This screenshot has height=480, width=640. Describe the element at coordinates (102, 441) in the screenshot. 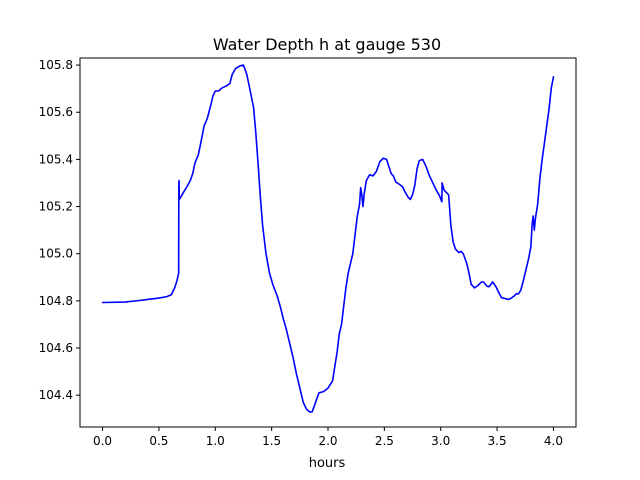

I see `x-tick-label: 0.0` at that location.